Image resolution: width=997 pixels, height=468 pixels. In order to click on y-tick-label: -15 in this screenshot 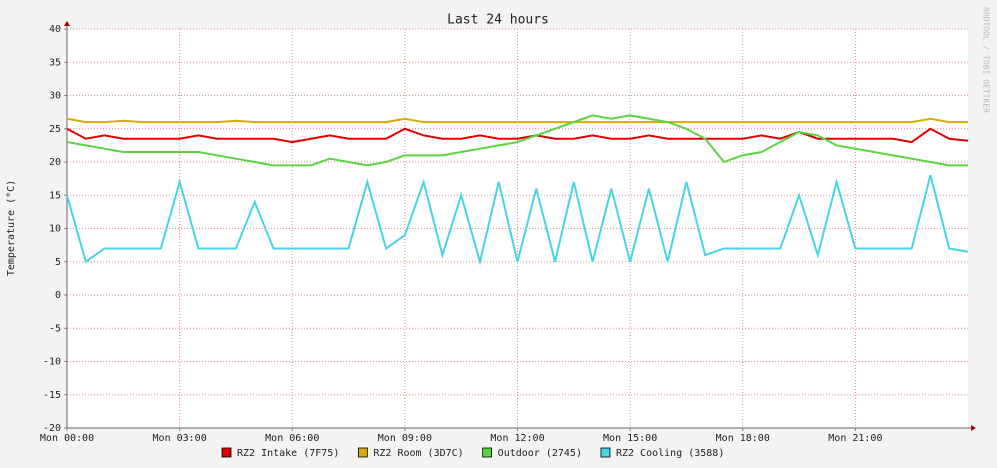, I will do `click(52, 395)`.